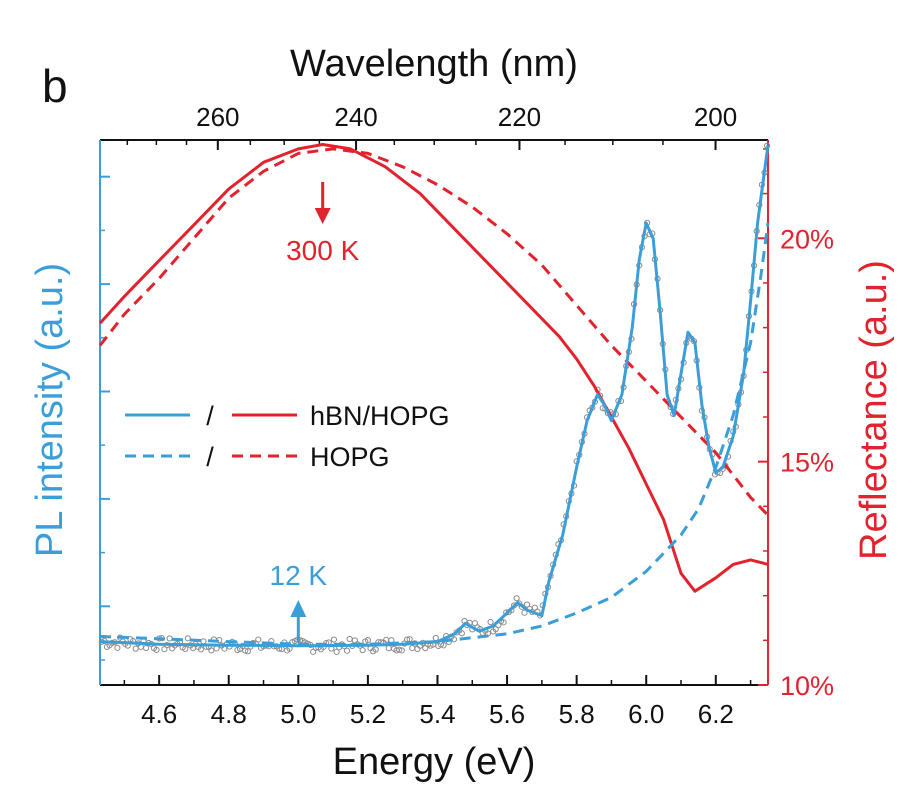  What do you see at coordinates (322, 250) in the screenshot?
I see `annotation-label: 300 K` at bounding box center [322, 250].